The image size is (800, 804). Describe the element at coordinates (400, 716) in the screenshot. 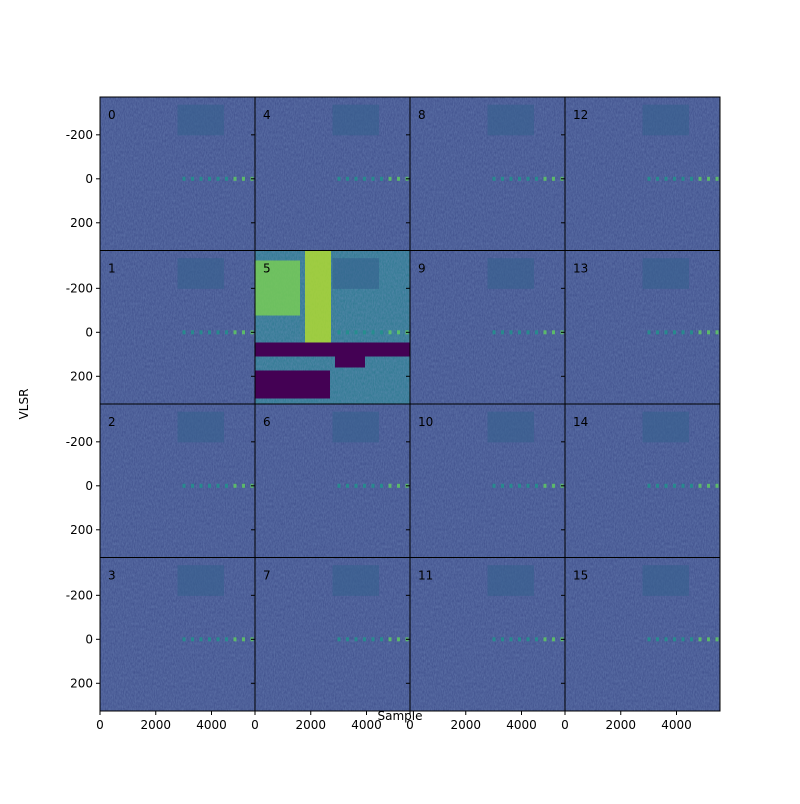

I see `x-axis-label: Sample` at that location.